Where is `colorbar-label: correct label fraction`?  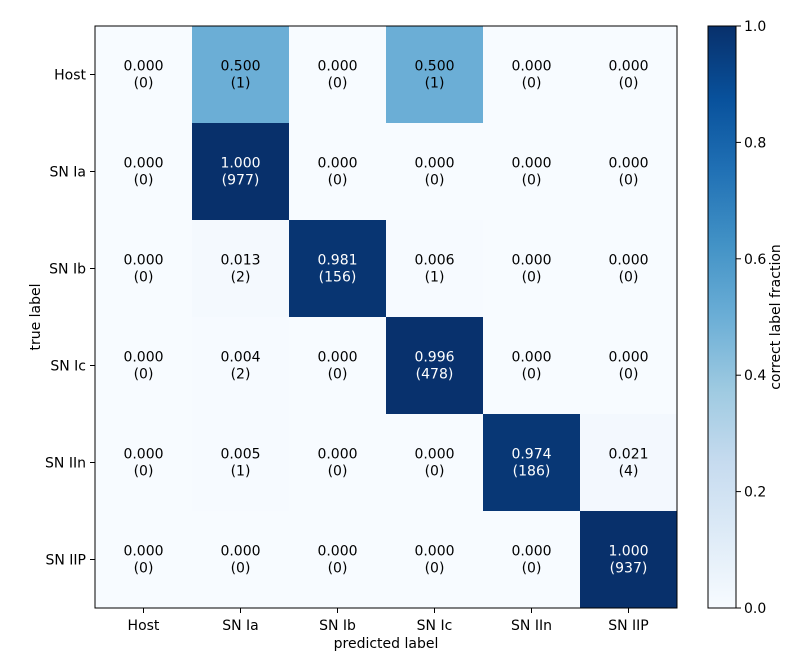 colorbar-label: correct label fraction is located at coordinates (776, 317).